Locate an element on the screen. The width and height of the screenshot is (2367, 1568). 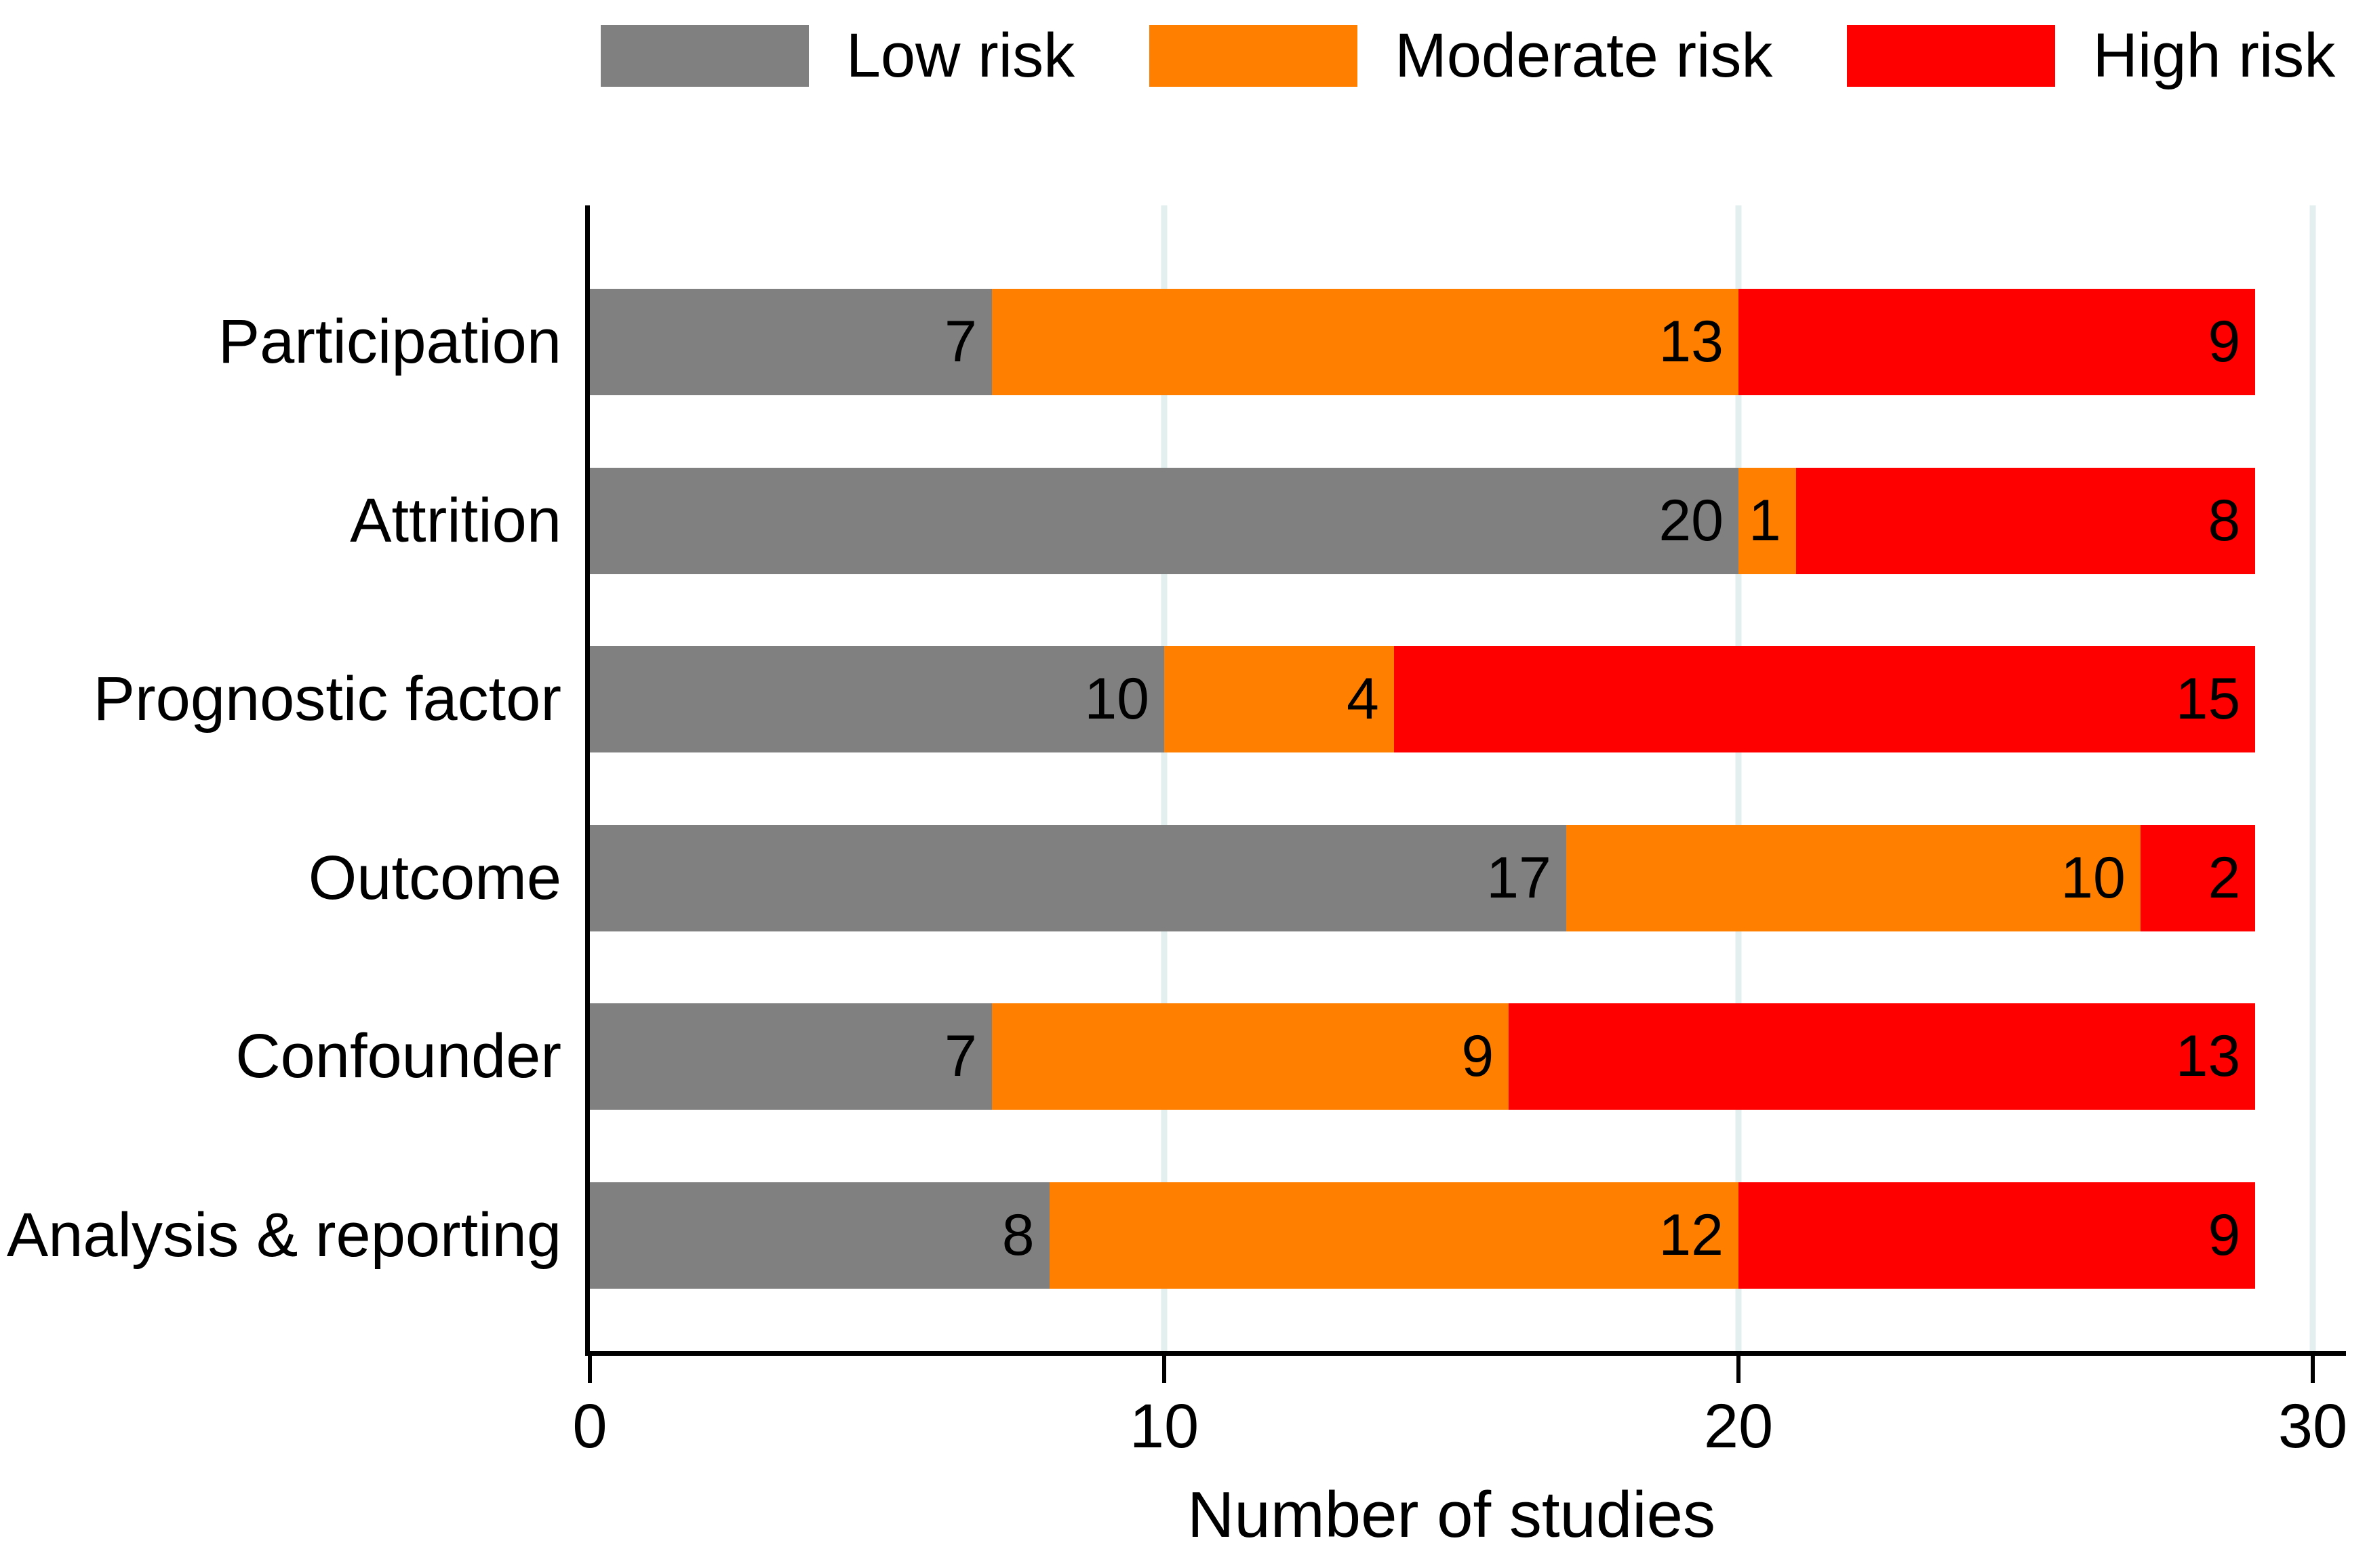
category-label: Participation is located at coordinates (389, 341).